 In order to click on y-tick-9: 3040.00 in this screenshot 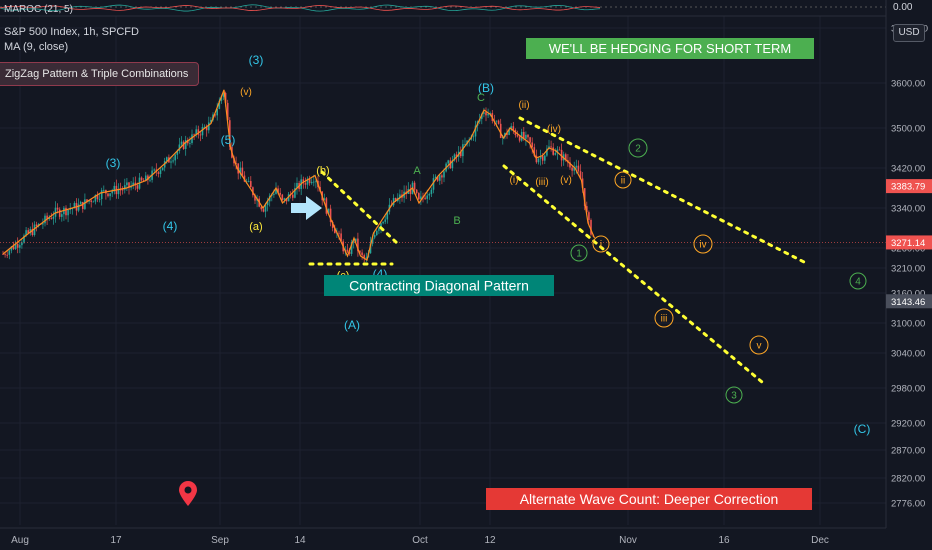, I will do `click(908, 354)`.